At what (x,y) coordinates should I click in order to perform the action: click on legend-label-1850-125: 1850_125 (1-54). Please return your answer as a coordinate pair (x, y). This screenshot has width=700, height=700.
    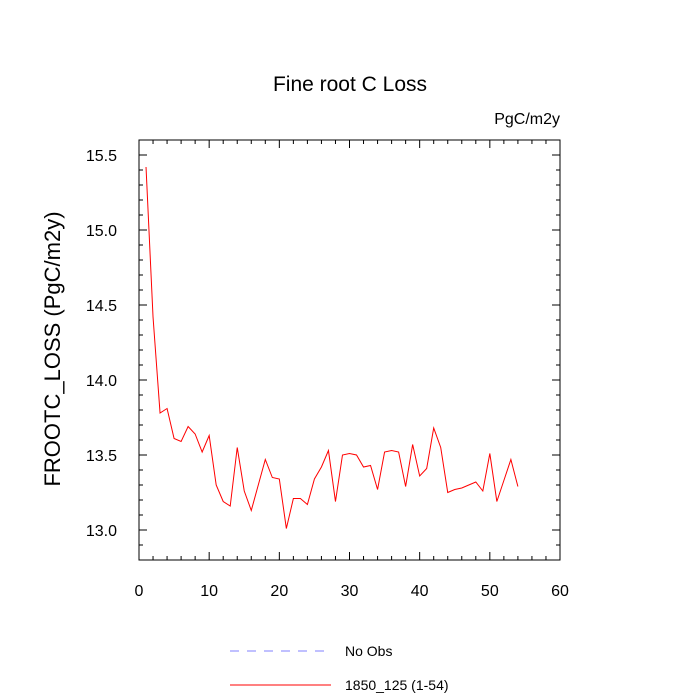
    Looking at the image, I should click on (397, 685).